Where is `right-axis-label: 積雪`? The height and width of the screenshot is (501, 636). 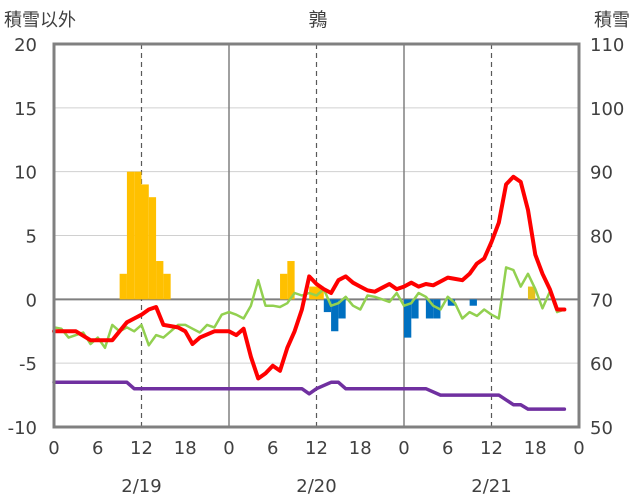 right-axis-label: 積雪 is located at coordinates (612, 20).